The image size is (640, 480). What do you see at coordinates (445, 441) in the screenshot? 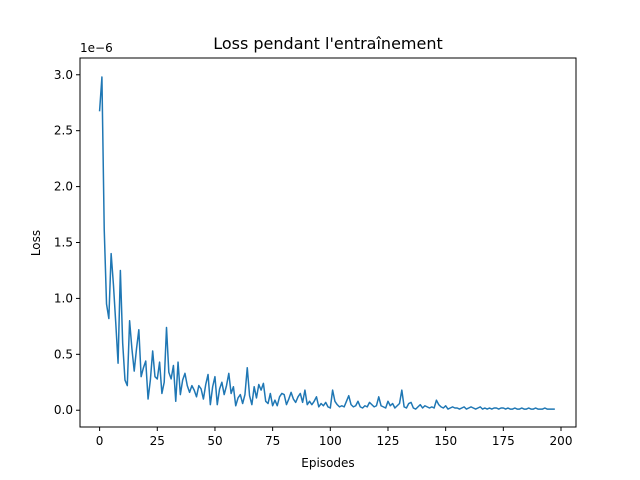
I see `x-tick-label: 150` at bounding box center [445, 441].